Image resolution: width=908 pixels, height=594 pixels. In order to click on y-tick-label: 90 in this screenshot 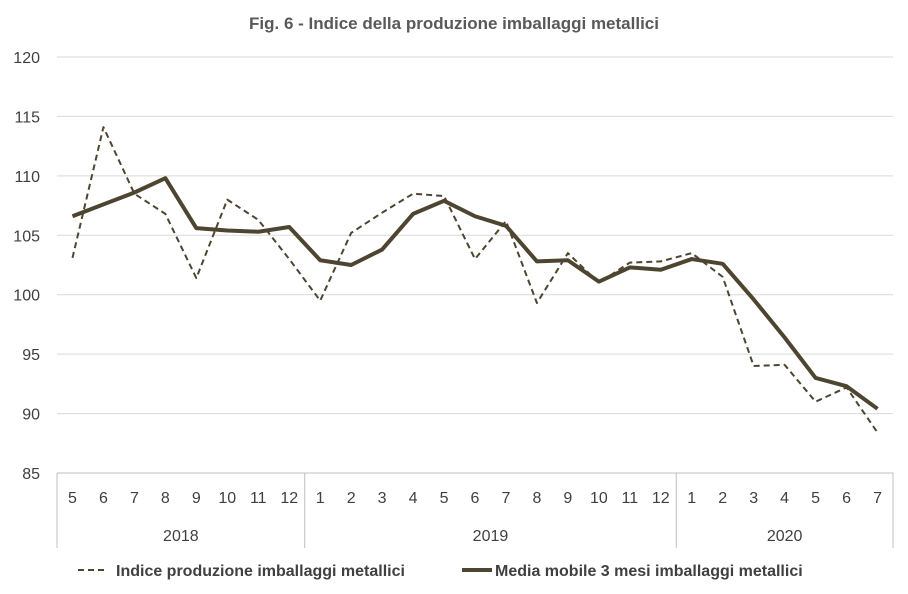, I will do `click(31, 415)`.